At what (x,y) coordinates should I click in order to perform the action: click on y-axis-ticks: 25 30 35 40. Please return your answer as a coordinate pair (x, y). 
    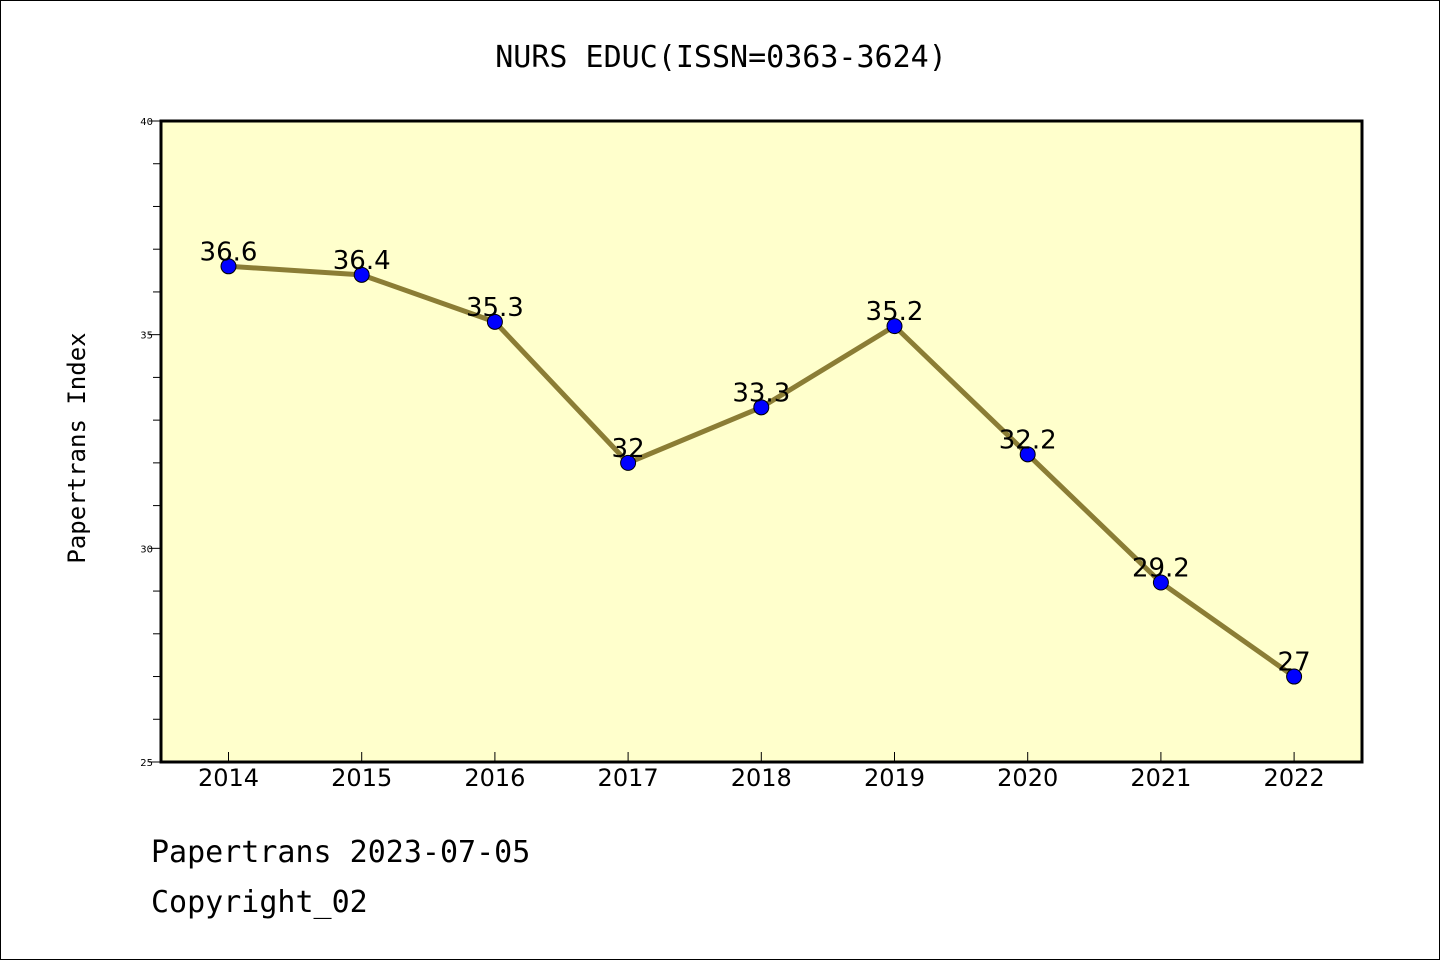
    Looking at the image, I should click on (150, 443).